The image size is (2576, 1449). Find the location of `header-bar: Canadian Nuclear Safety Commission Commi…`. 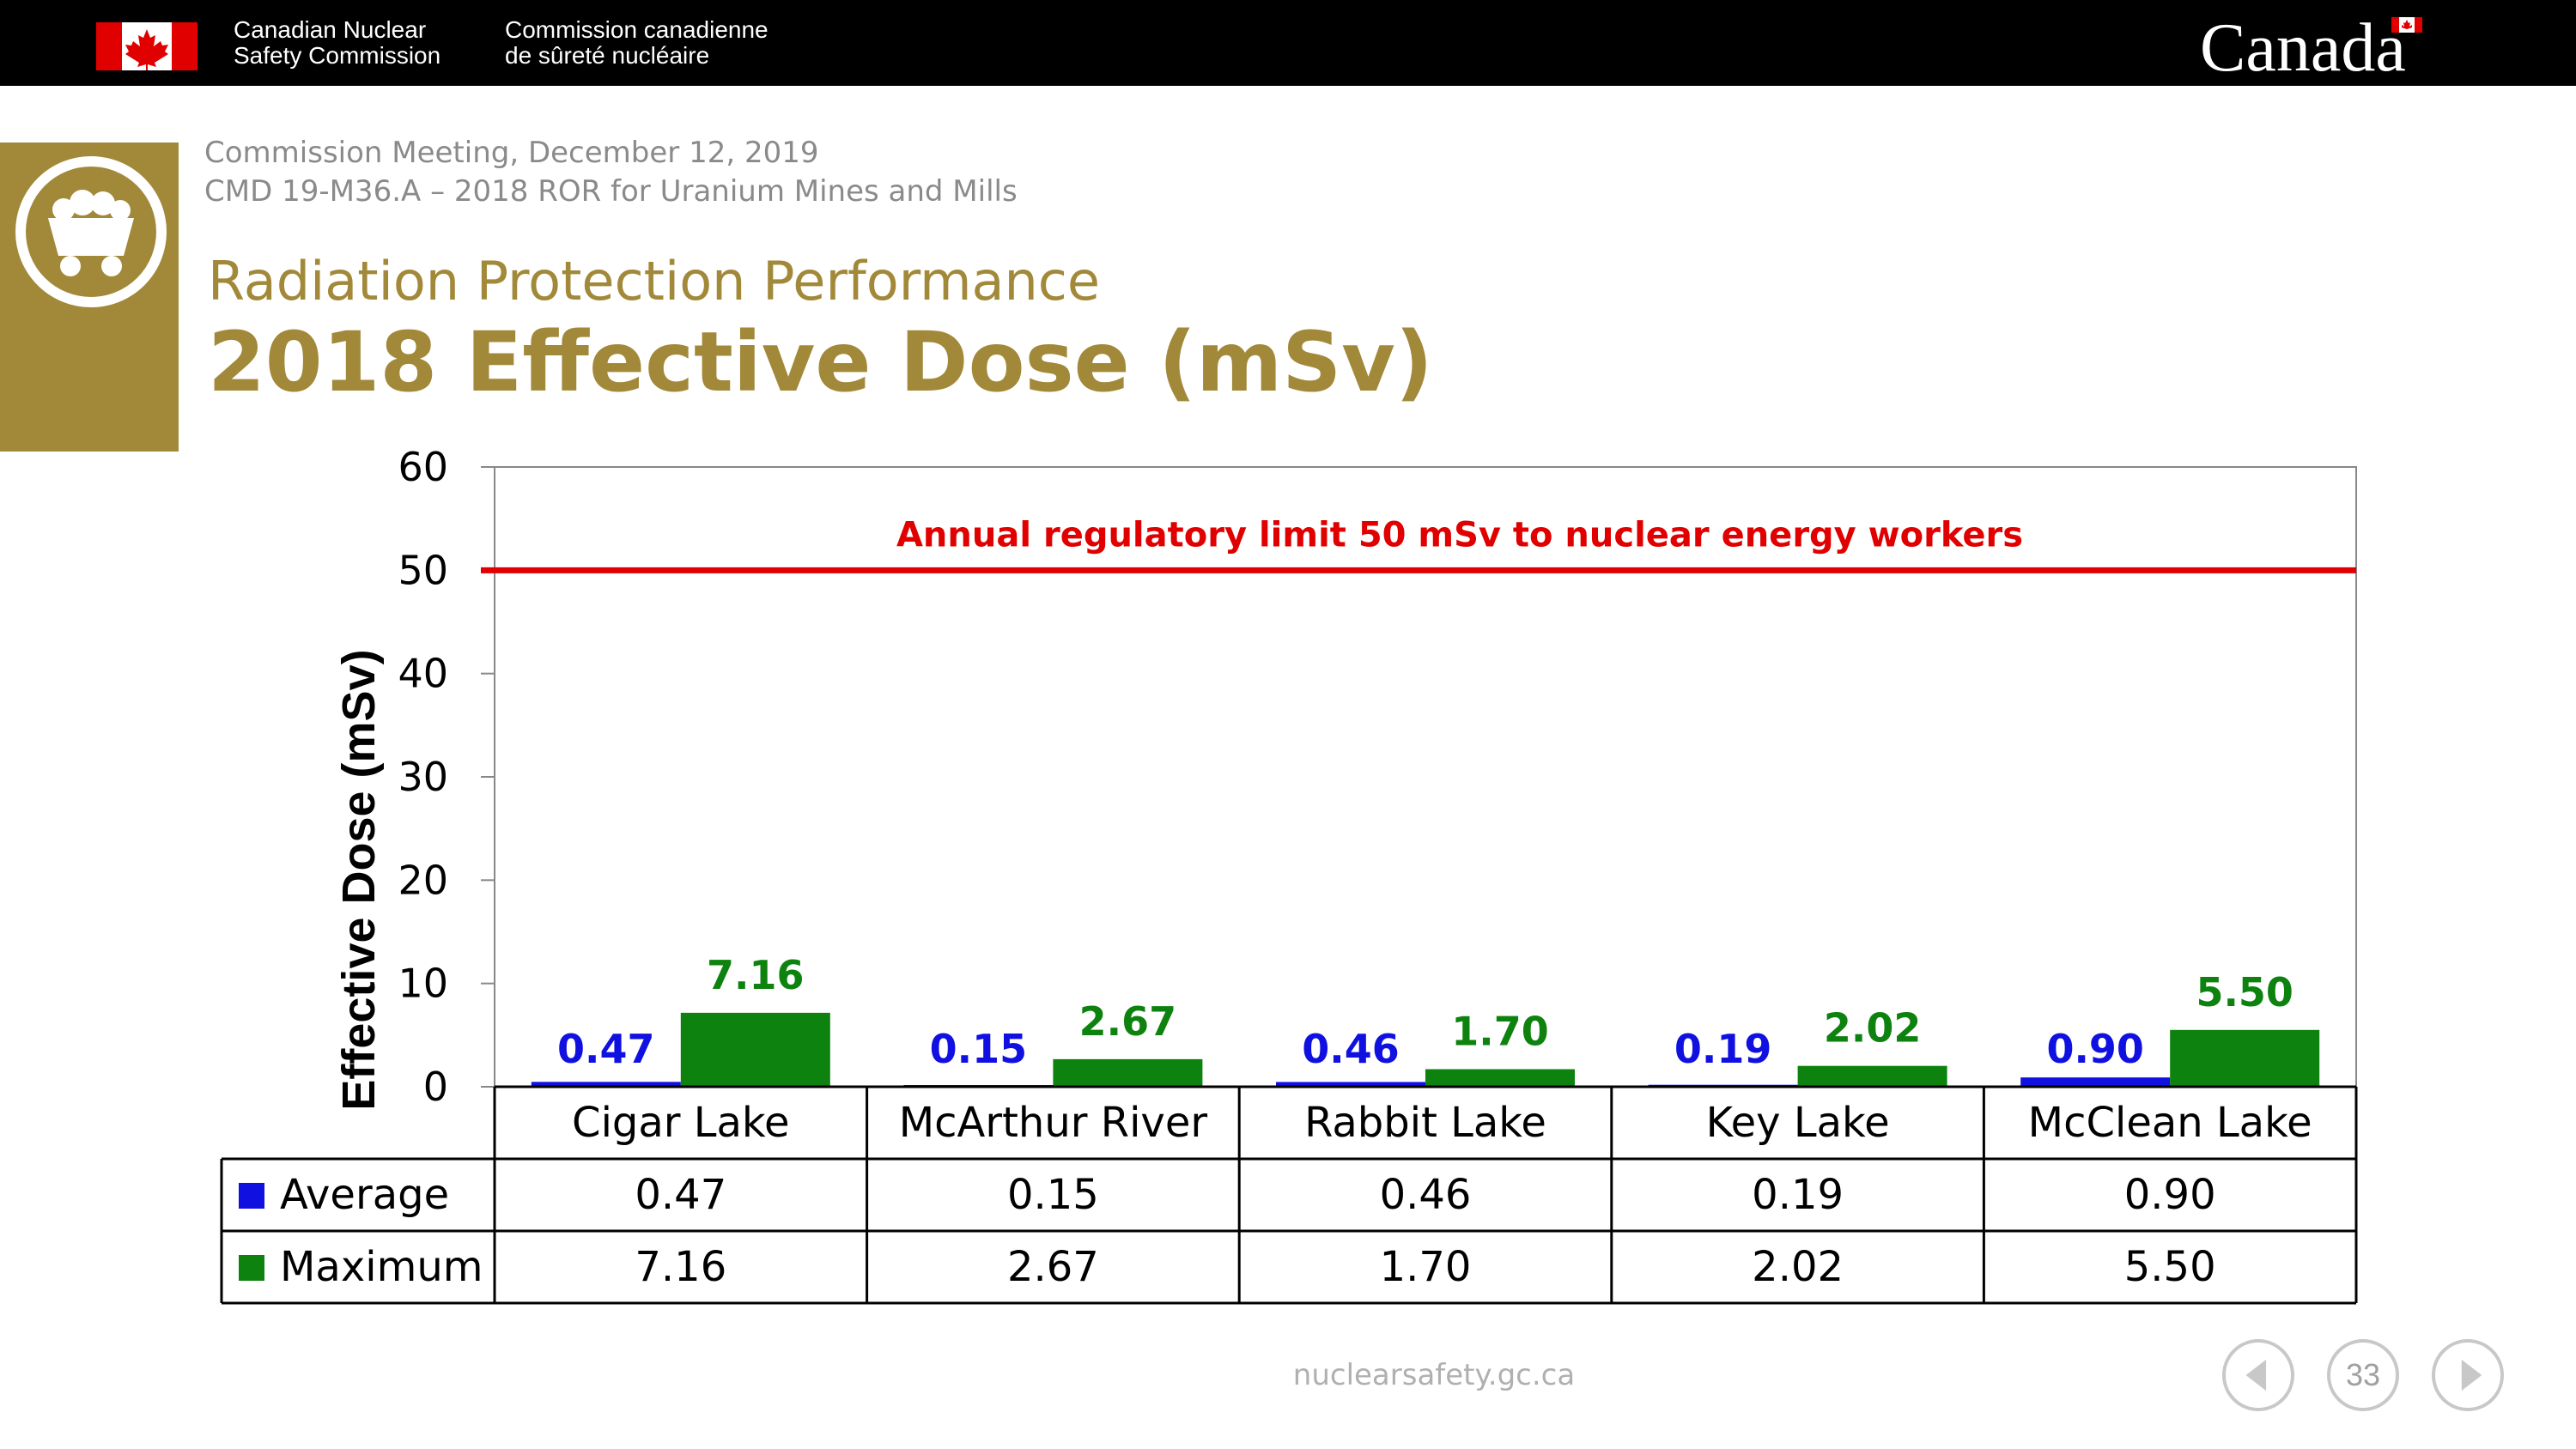

header-bar: Canadian Nuclear Safety Commission Commi… is located at coordinates (1288, 43).